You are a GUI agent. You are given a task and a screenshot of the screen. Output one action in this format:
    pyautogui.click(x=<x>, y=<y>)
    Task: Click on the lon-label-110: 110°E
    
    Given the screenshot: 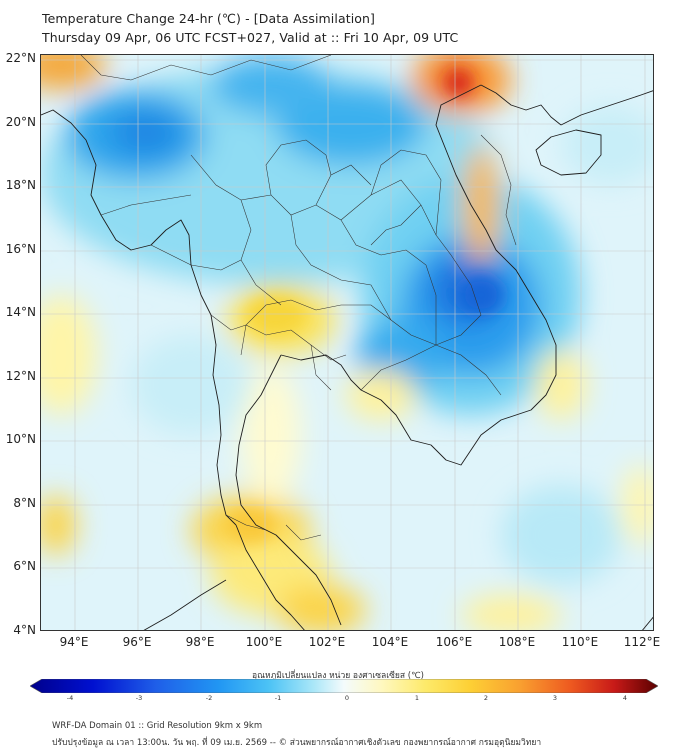 What is the action you would take?
    pyautogui.click(x=580, y=642)
    